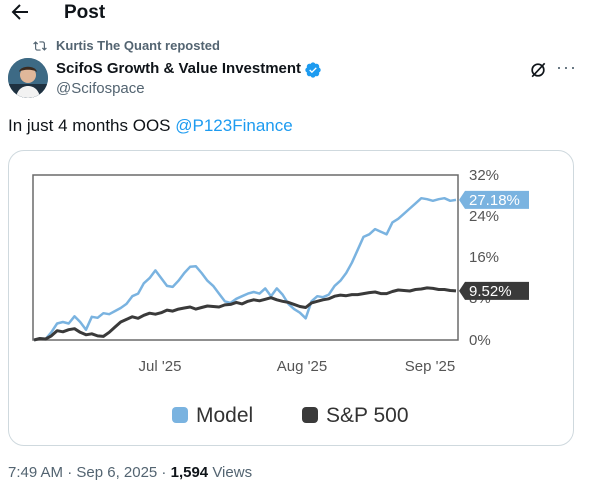  What do you see at coordinates (484, 257) in the screenshot?
I see `y-tick: 16%` at bounding box center [484, 257].